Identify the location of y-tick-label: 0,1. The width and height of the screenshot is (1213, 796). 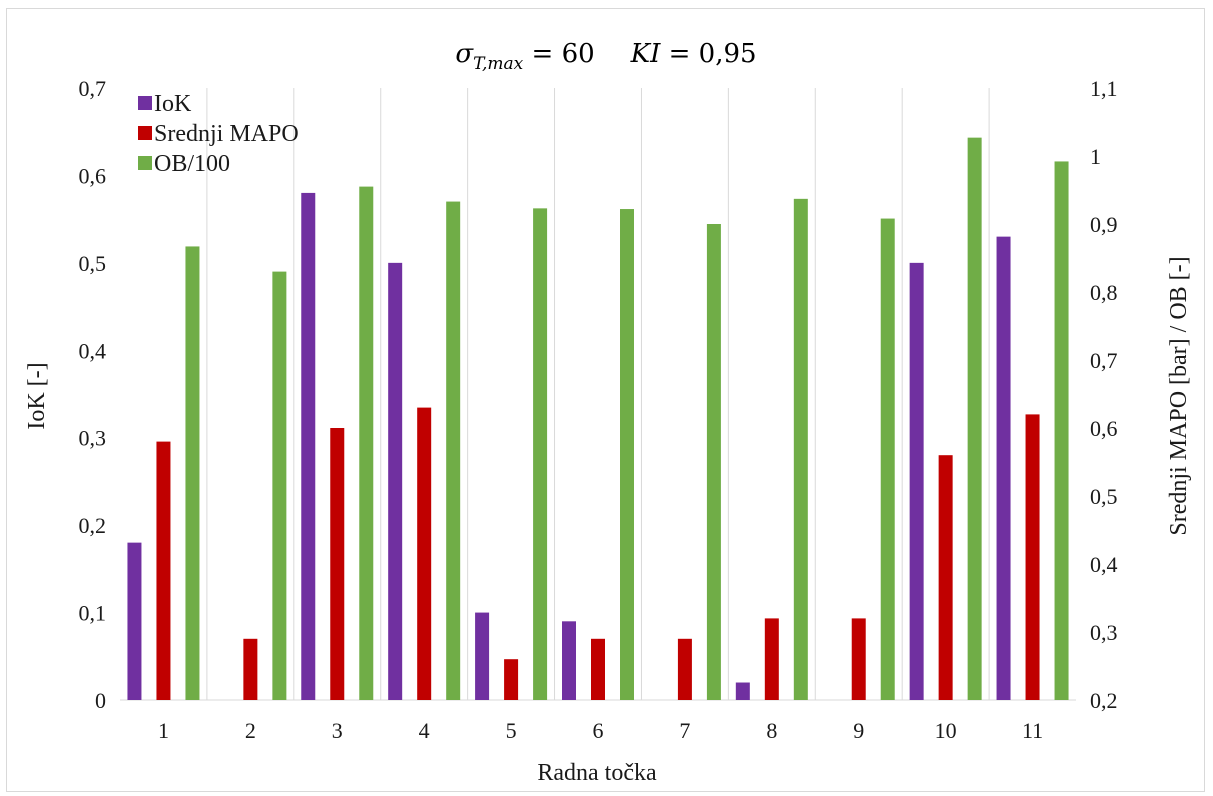
(93, 613).